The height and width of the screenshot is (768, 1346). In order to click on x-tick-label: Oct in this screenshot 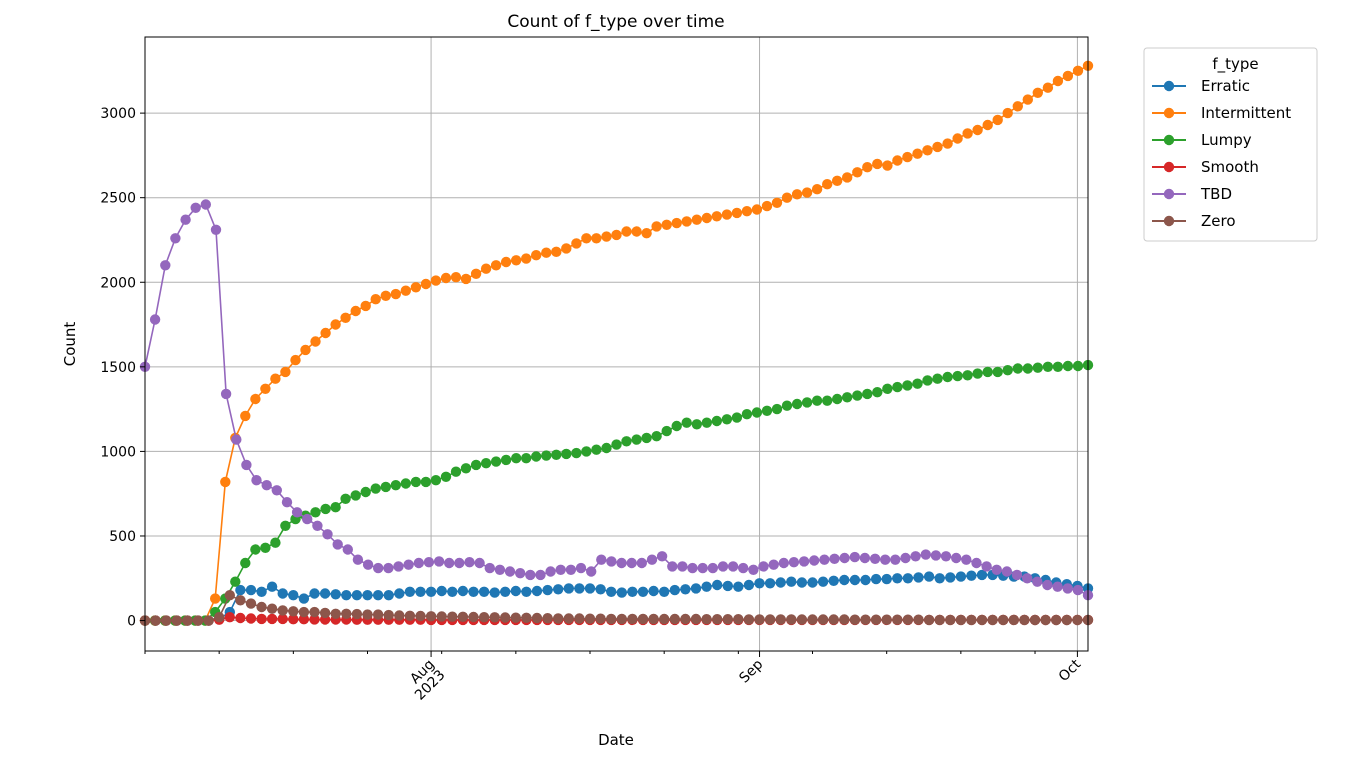, I will do `click(1070, 670)`.